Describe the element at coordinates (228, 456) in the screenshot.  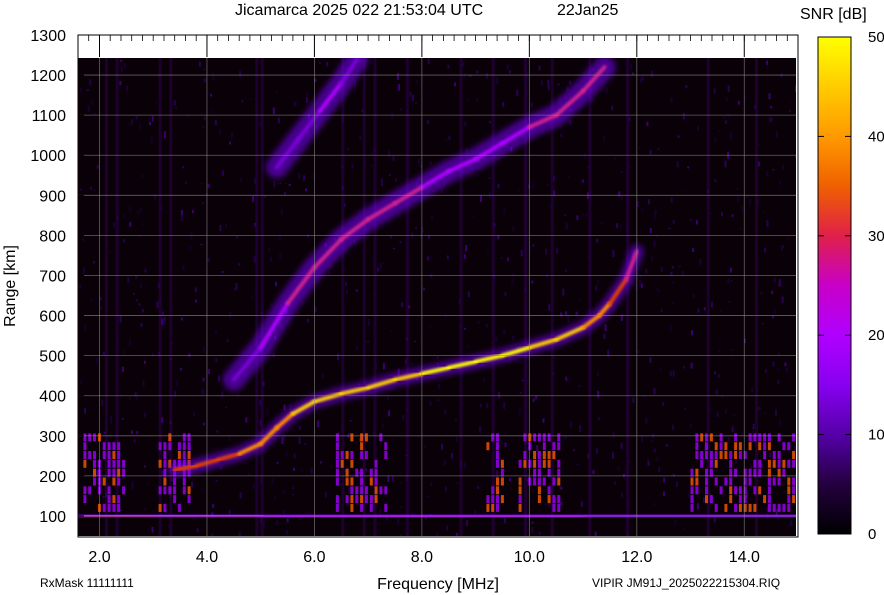
I see `trace-segment` at that location.